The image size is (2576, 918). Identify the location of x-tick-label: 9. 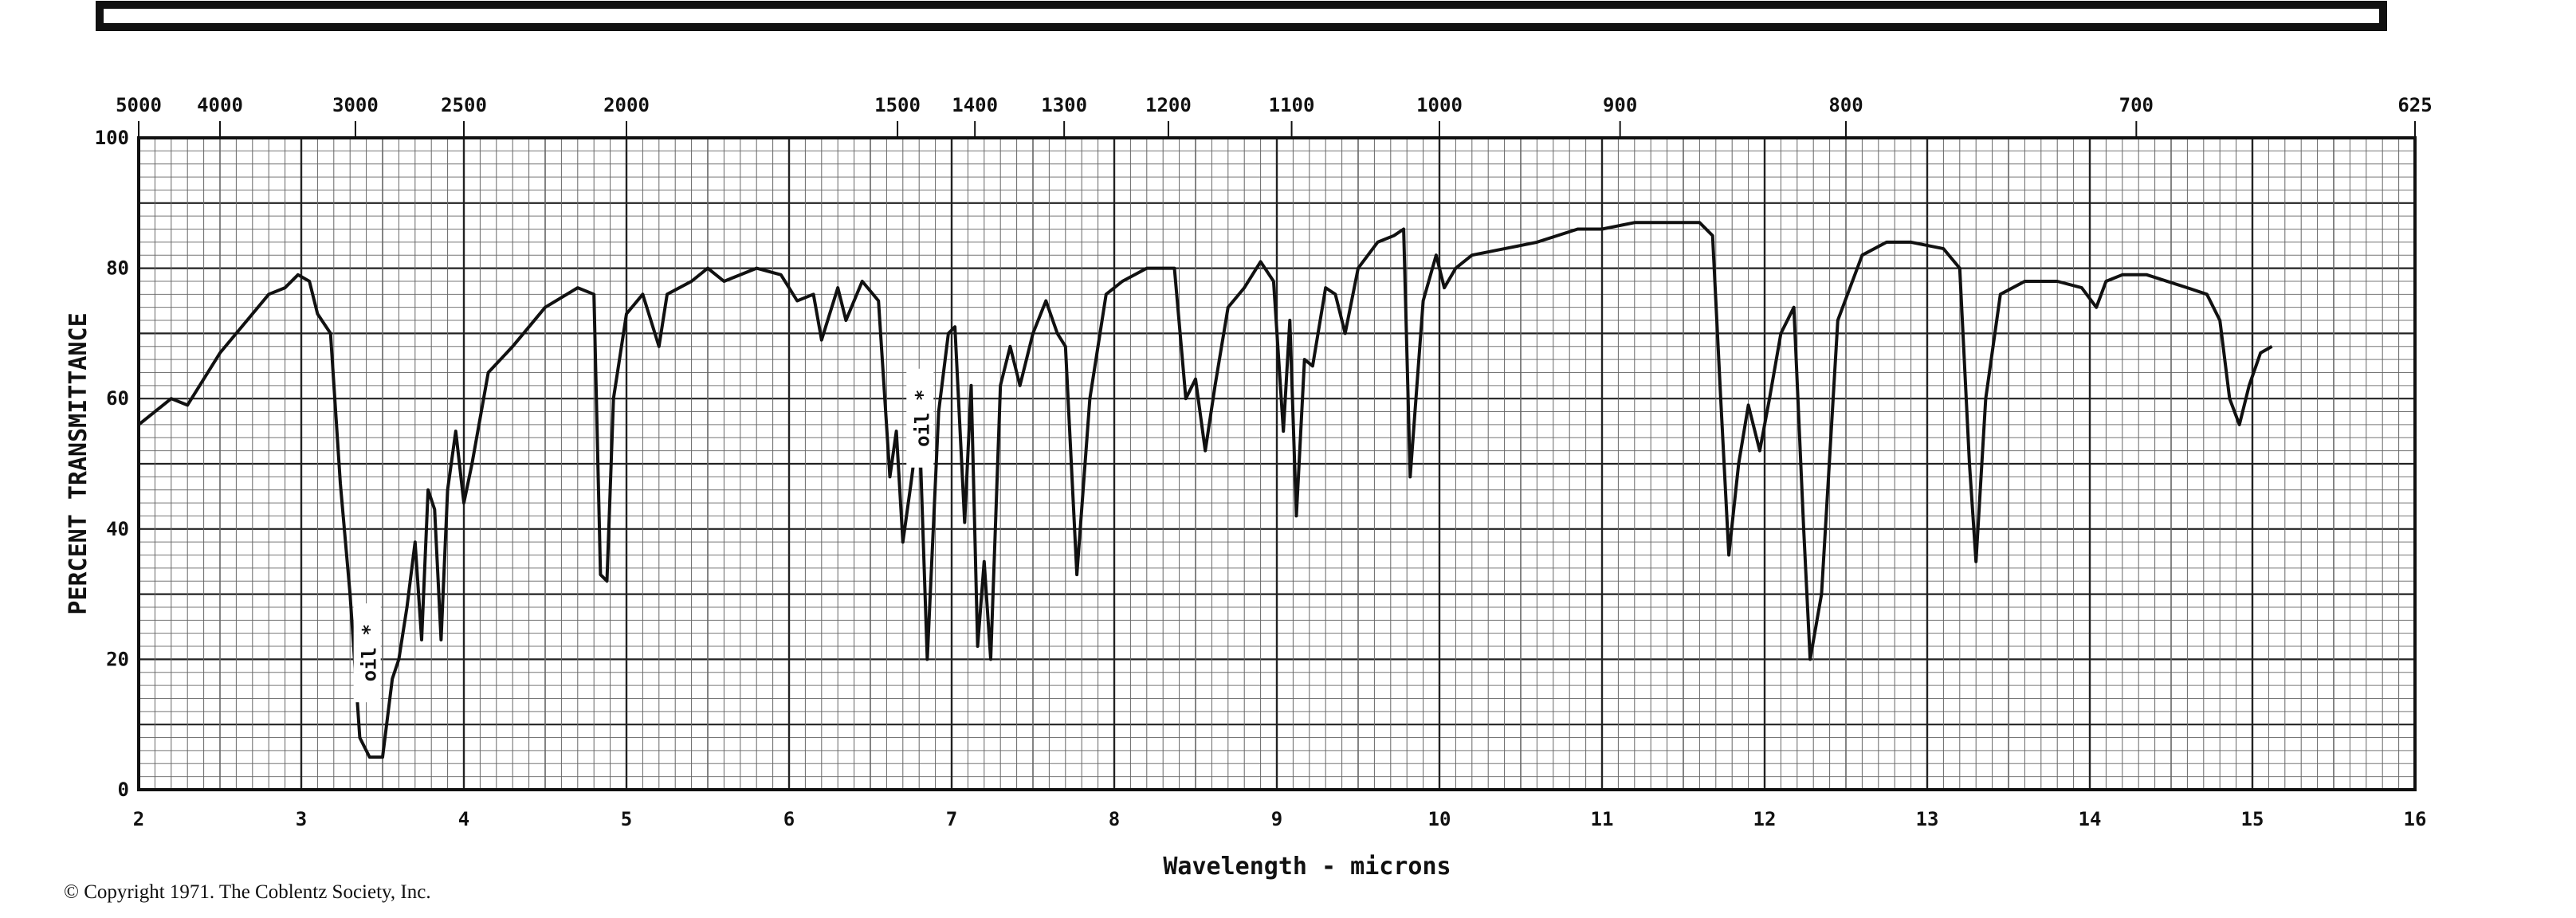
(1276, 819).